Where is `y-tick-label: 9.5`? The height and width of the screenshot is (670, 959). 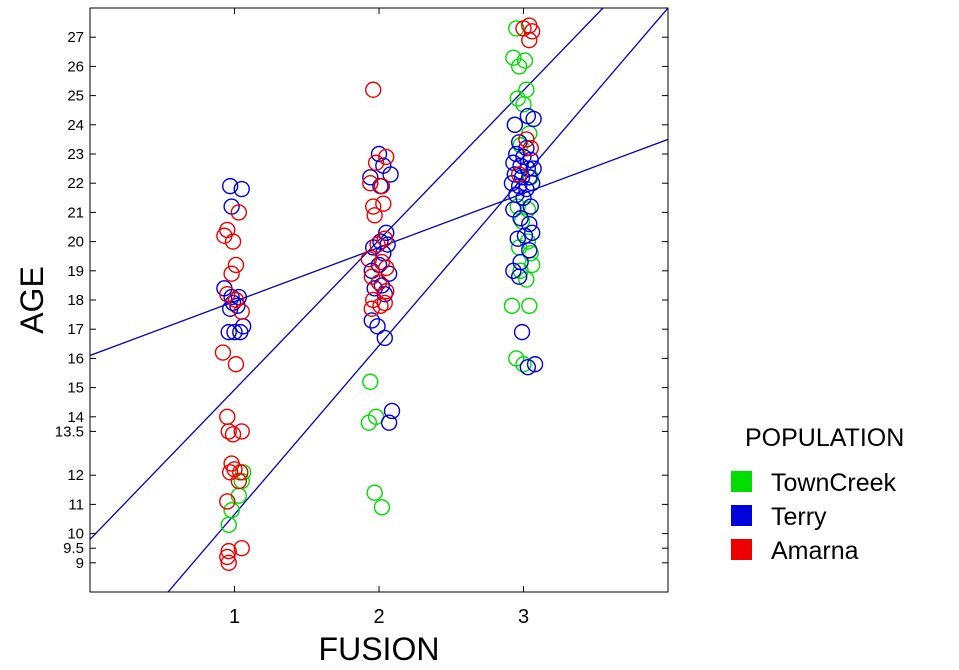 y-tick-label: 9.5 is located at coordinates (73, 548).